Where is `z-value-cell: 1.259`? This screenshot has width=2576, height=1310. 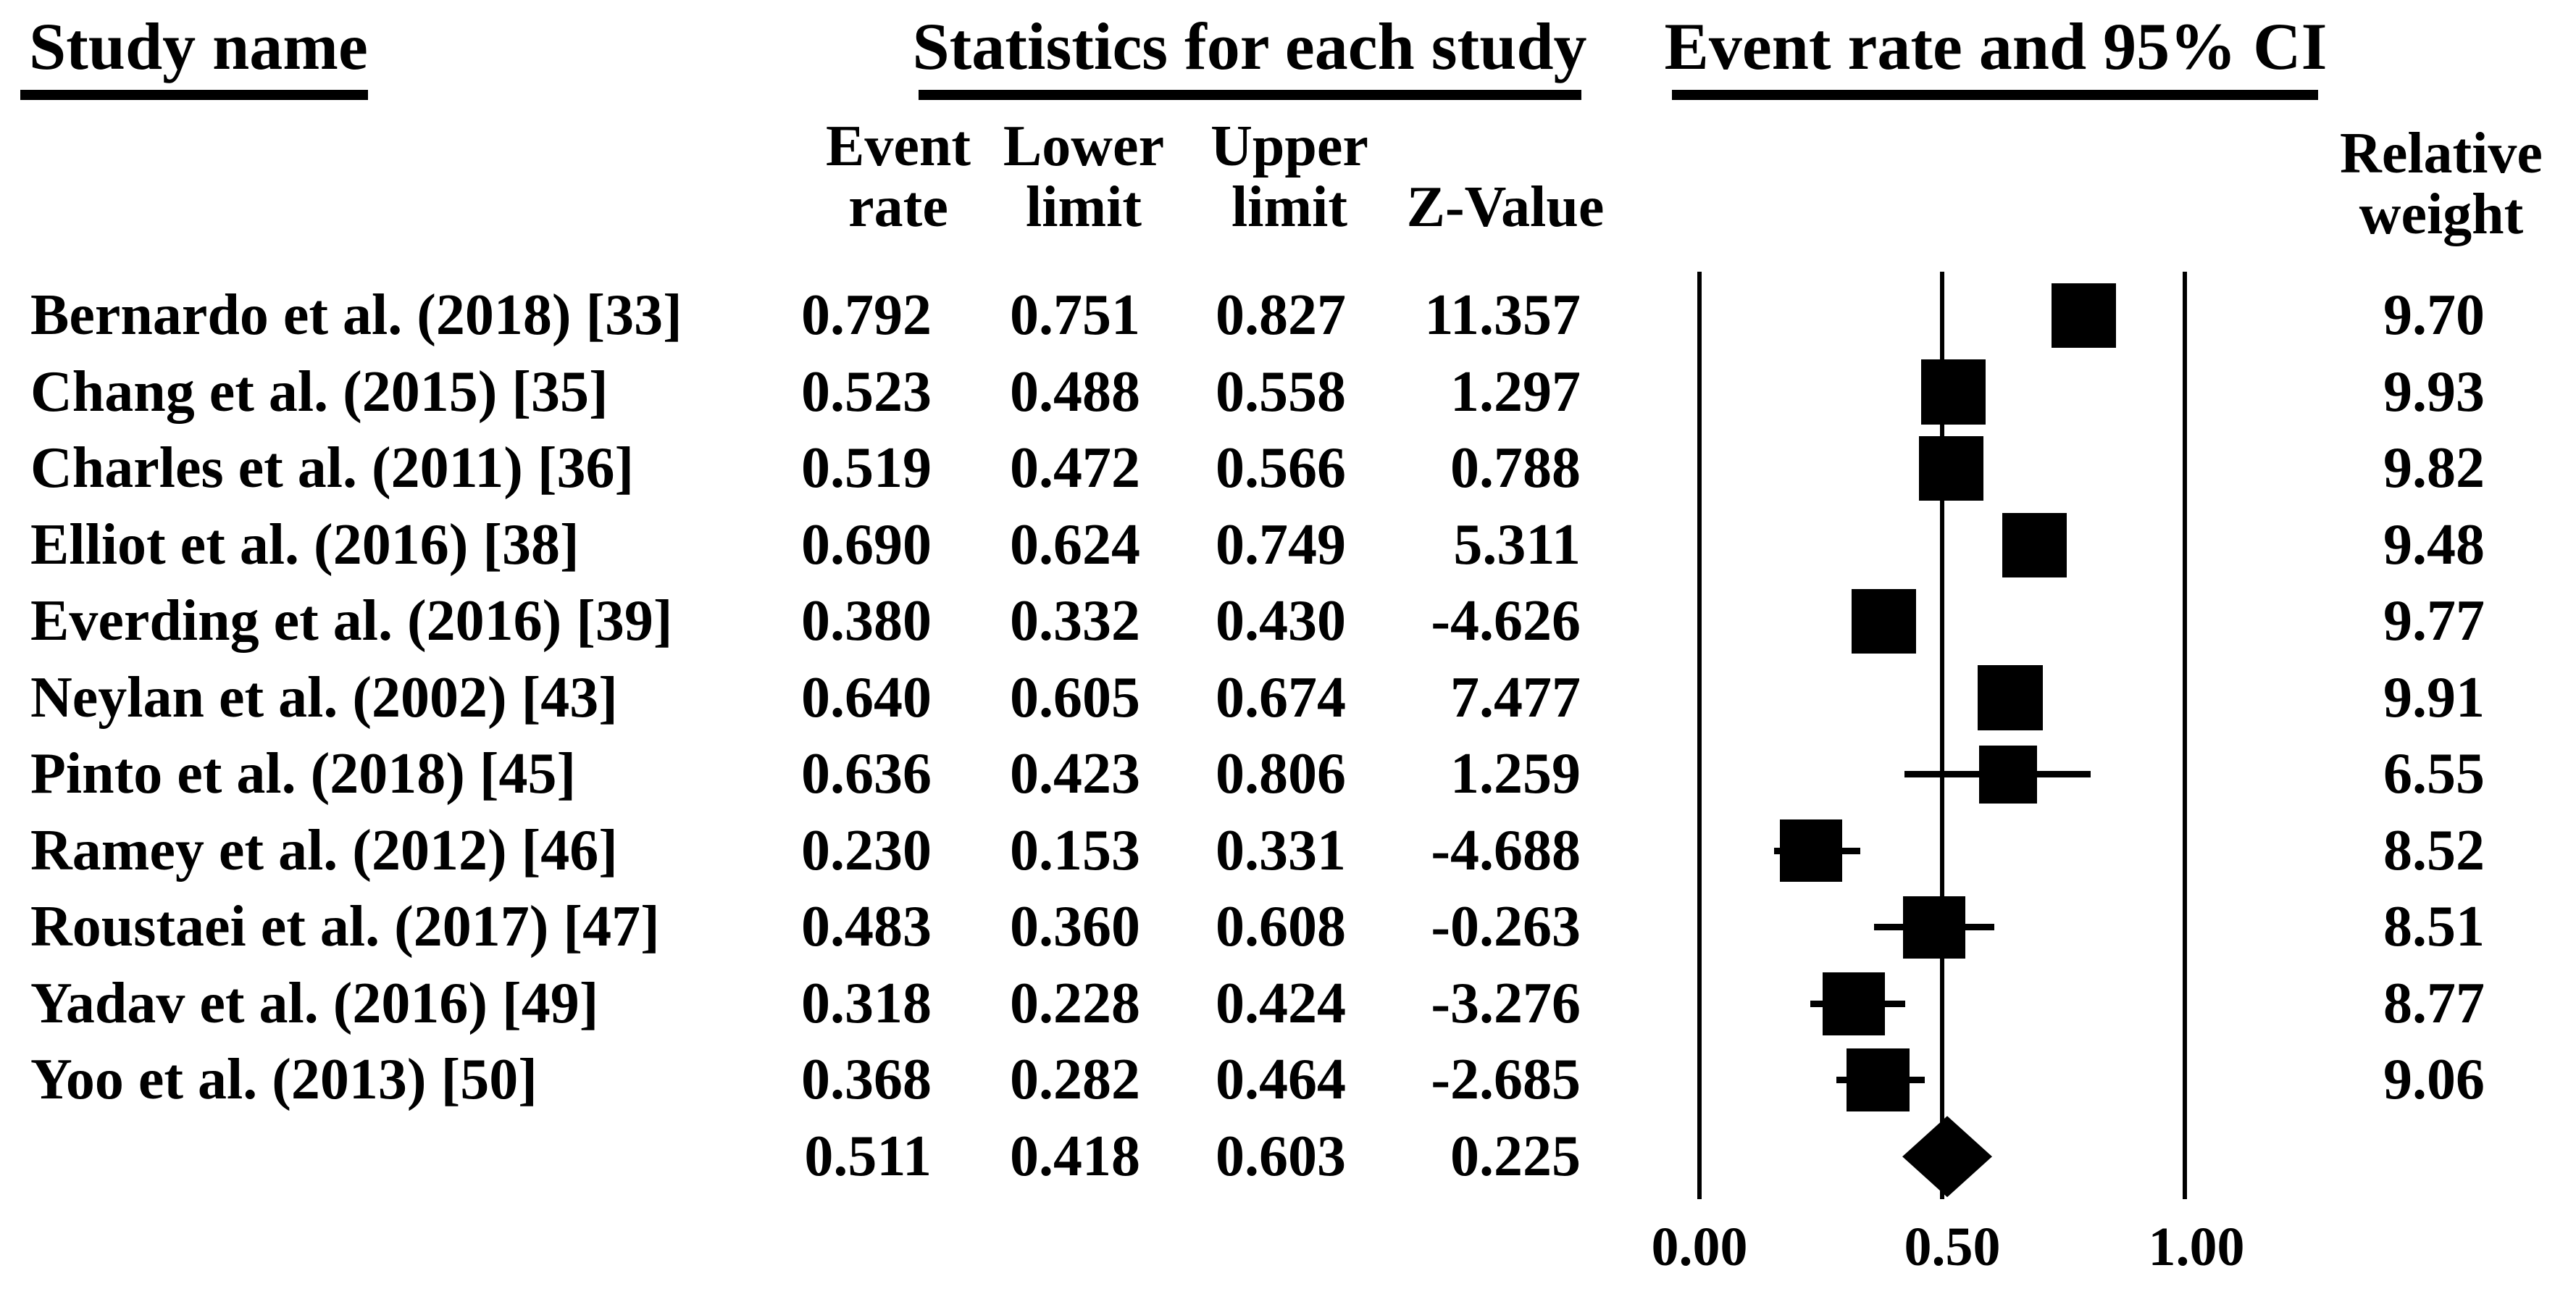
z-value-cell: 1.259 is located at coordinates (1515, 774).